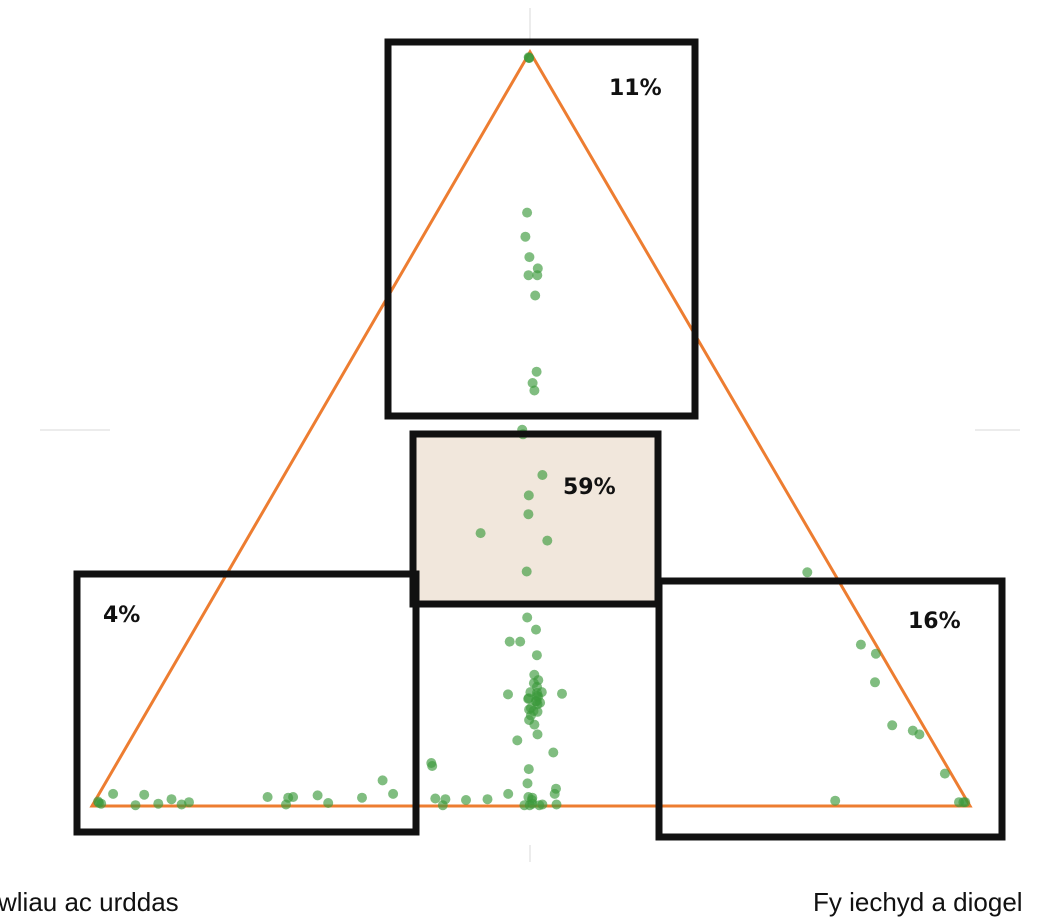 Image resolution: width=1064 pixels, height=918 pixels. What do you see at coordinates (934, 621) in the screenshot?
I see `region-label-right: 16%` at bounding box center [934, 621].